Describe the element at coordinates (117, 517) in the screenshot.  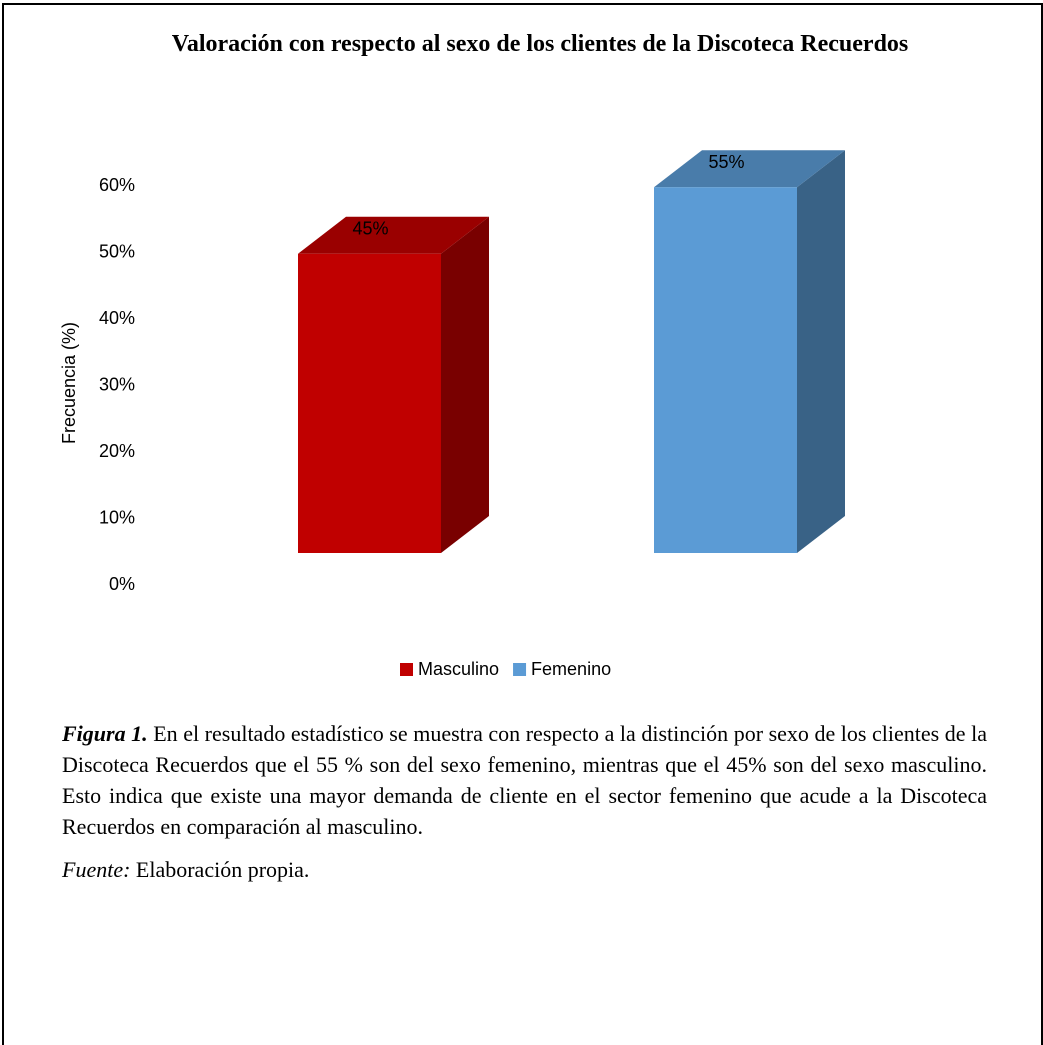
I see `y-tick-label: 10%` at that location.